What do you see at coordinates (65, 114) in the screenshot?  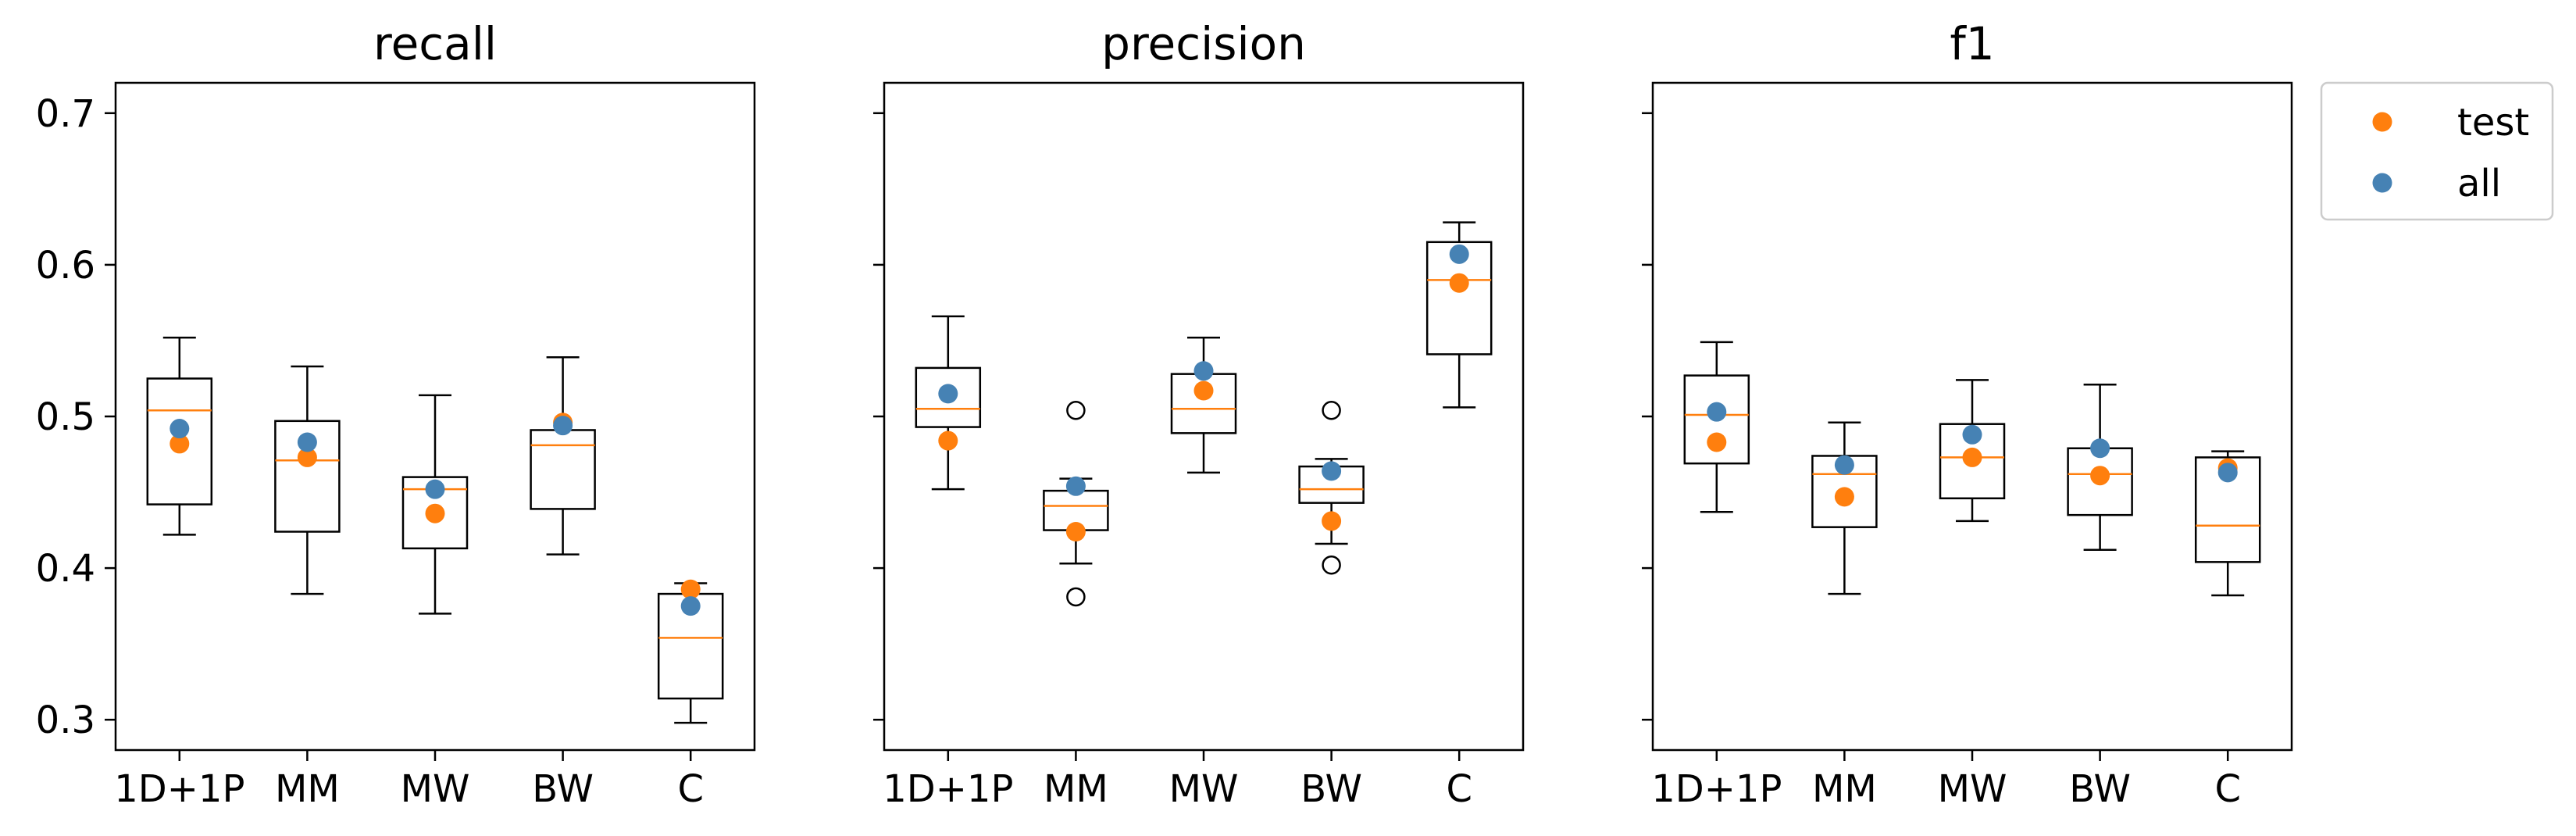 I see `y-tick-label: 0.7` at bounding box center [65, 114].